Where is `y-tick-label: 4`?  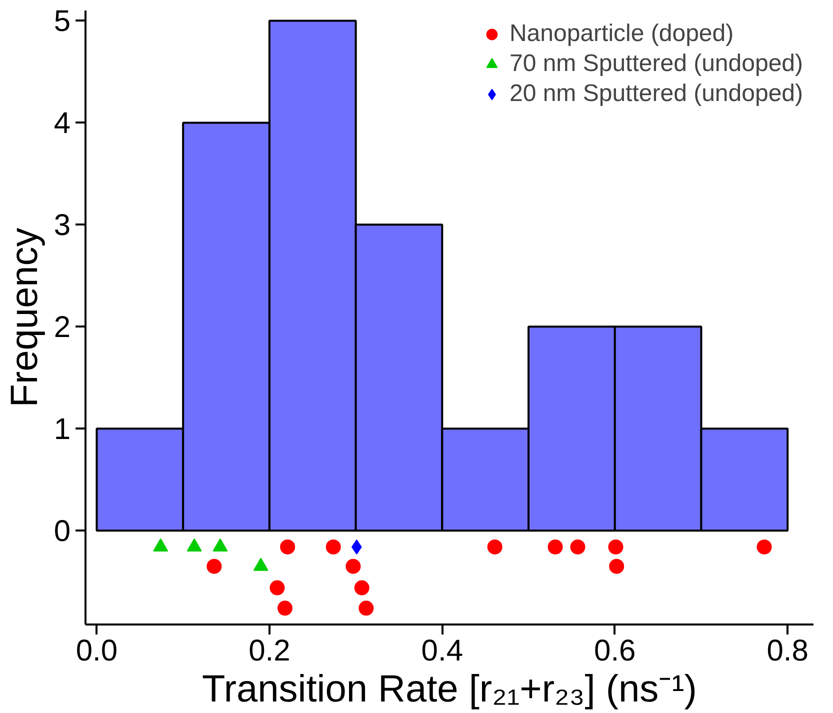
y-tick-label: 4 is located at coordinates (62, 123).